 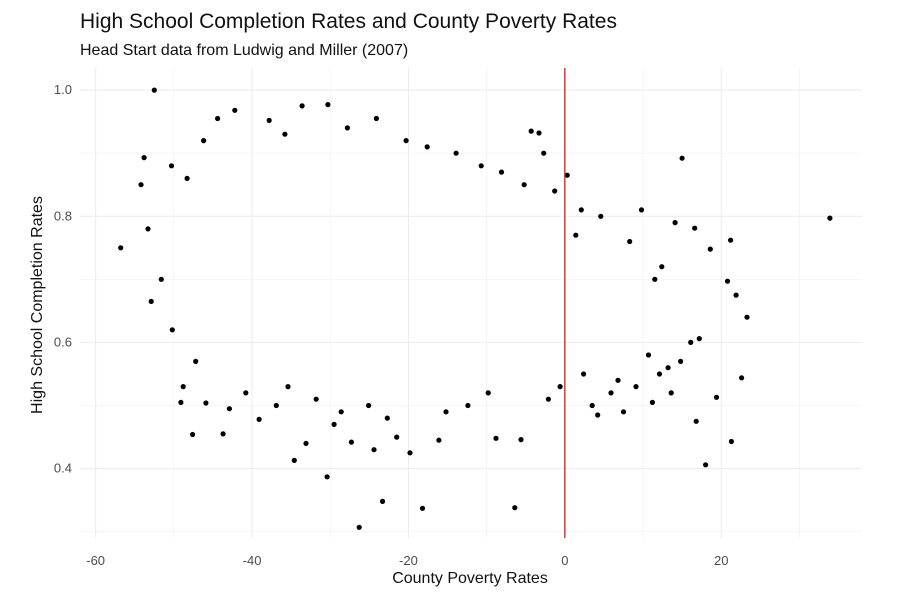 What do you see at coordinates (63, 215) in the screenshot?
I see `y-tick-label: 0.8` at bounding box center [63, 215].